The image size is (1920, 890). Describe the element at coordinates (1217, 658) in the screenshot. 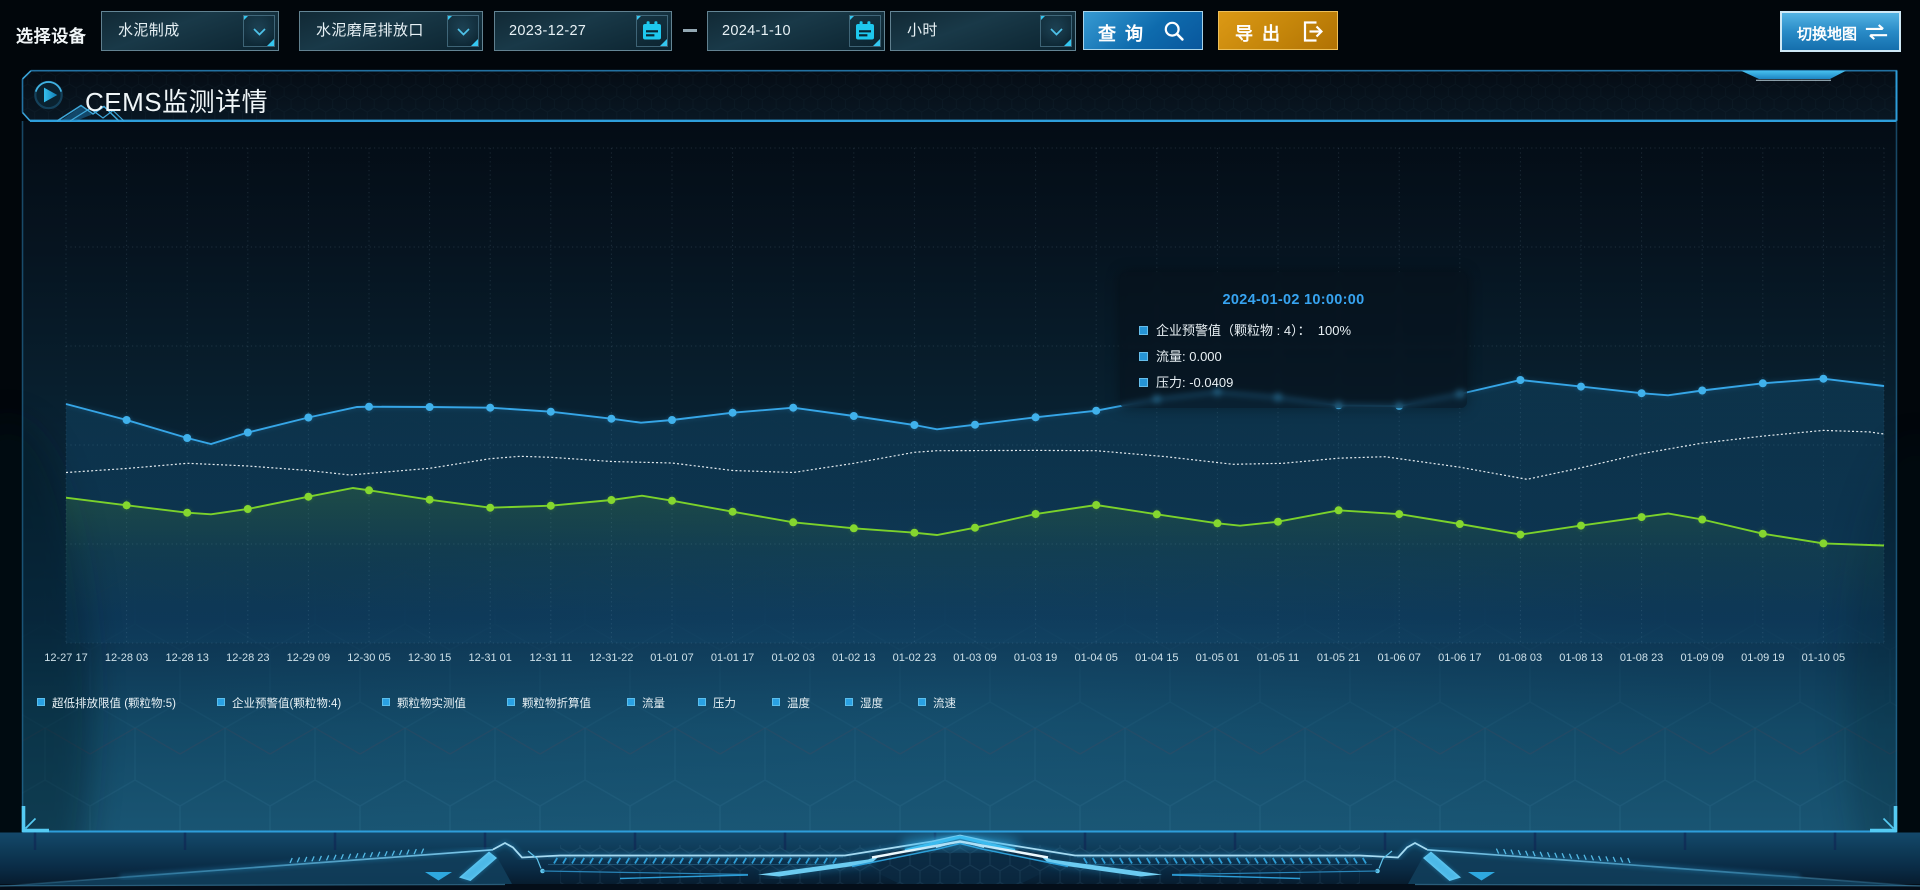

I see `svg-text: 01-05 01` at that location.